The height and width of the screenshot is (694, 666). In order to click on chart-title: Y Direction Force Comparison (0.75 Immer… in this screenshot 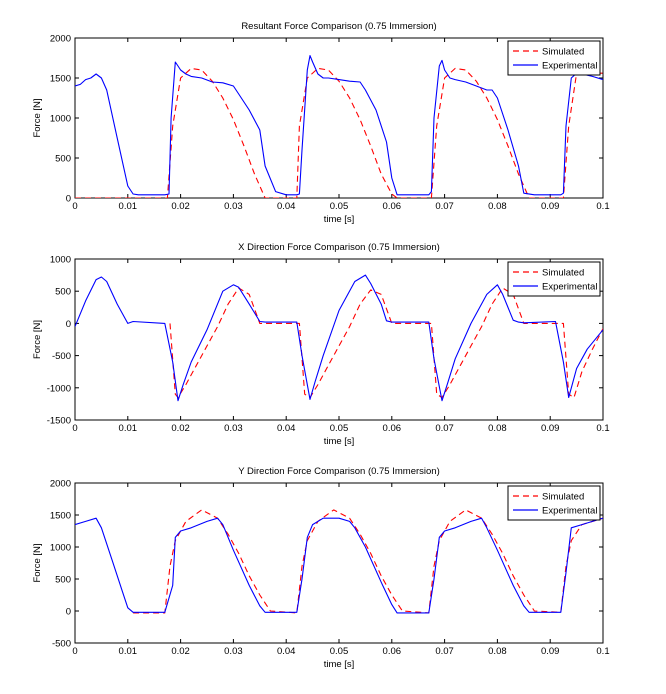, I will do `click(339, 471)`.